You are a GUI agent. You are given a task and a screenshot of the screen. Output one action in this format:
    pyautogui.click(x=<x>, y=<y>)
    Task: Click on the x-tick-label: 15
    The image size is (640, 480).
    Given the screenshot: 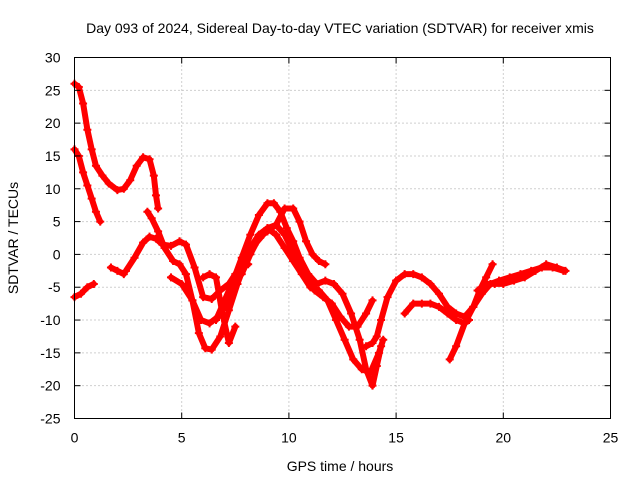 What is the action you would take?
    pyautogui.click(x=396, y=438)
    